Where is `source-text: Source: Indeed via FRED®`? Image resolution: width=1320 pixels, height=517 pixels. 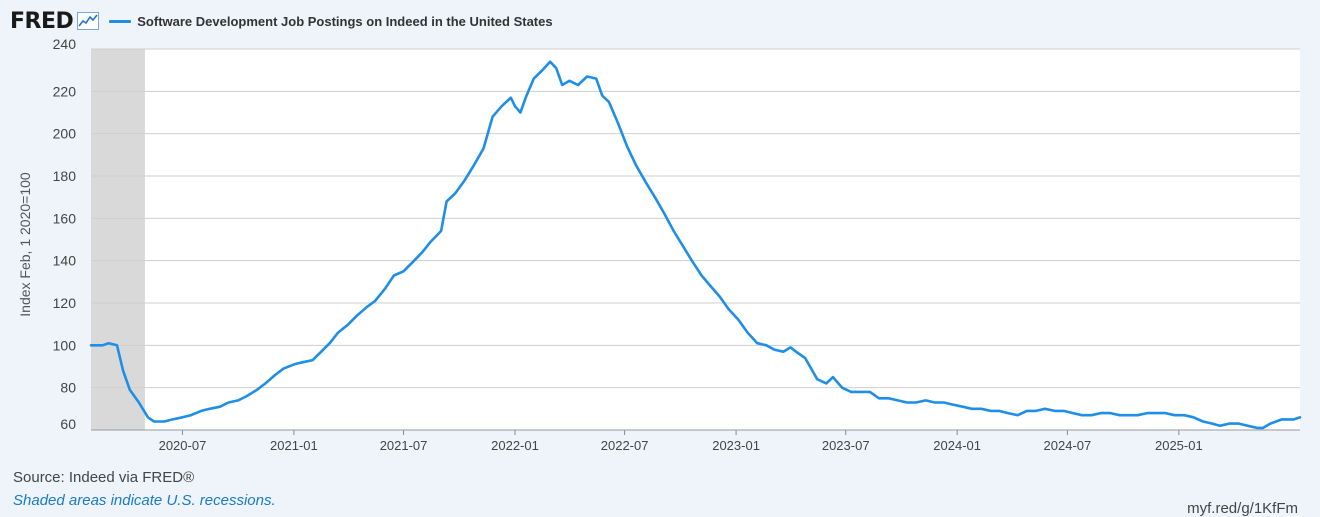
source-text: Source: Indeed via FRED® is located at coordinates (104, 477).